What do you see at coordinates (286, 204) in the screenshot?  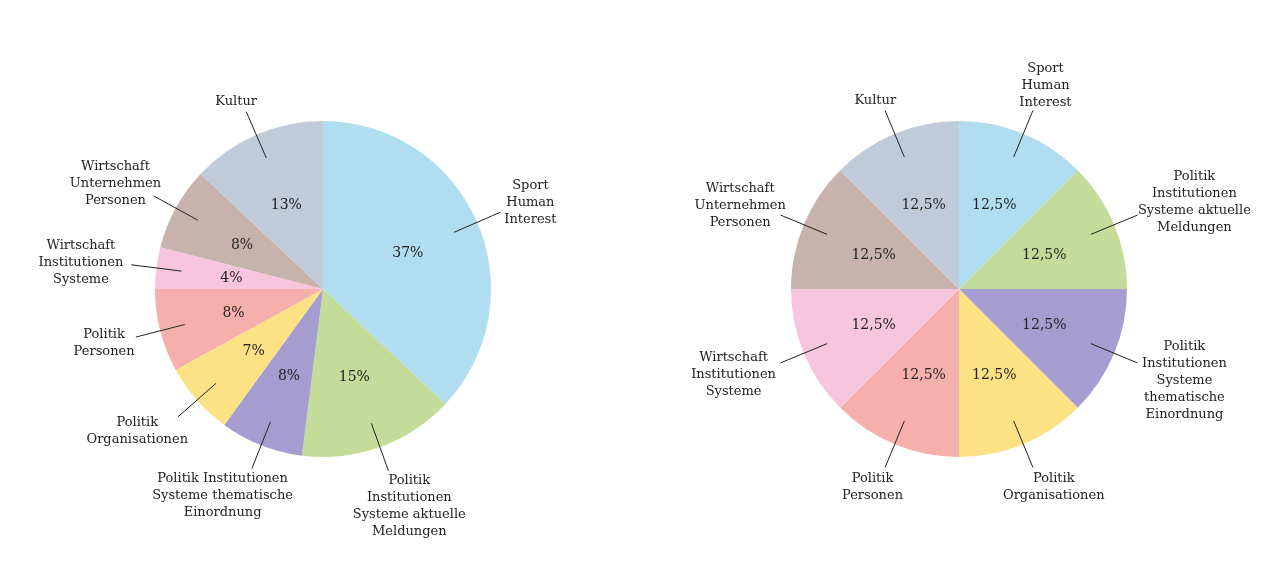 I see `data-label: 13%` at bounding box center [286, 204].